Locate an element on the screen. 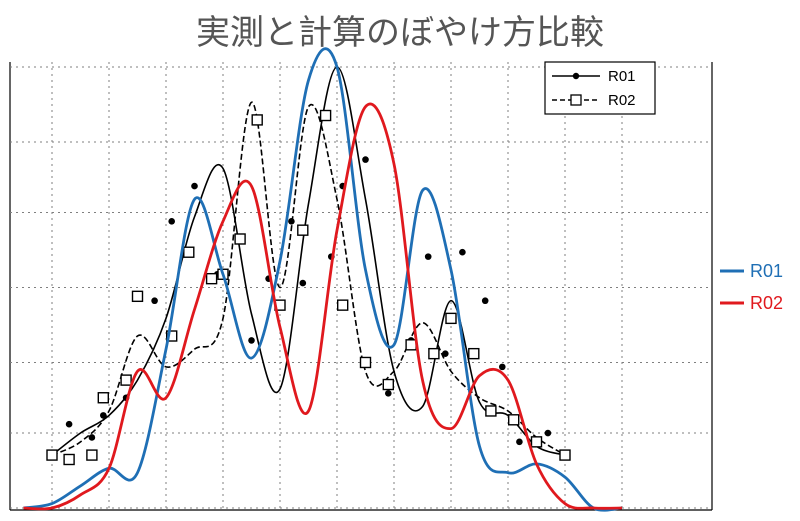 This screenshot has height=521, width=800. measured-legend-label-r01: R01 is located at coordinates (622, 76).